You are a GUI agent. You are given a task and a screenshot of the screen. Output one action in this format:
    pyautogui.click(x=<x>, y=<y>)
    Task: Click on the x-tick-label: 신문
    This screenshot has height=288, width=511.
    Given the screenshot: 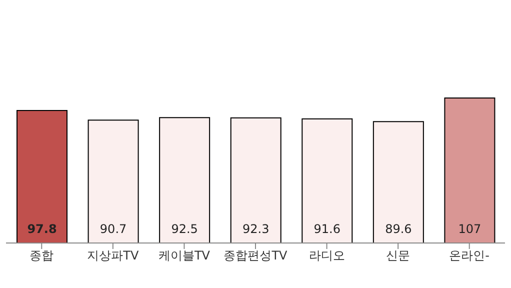 What is the action you would take?
    pyautogui.click(x=398, y=255)
    